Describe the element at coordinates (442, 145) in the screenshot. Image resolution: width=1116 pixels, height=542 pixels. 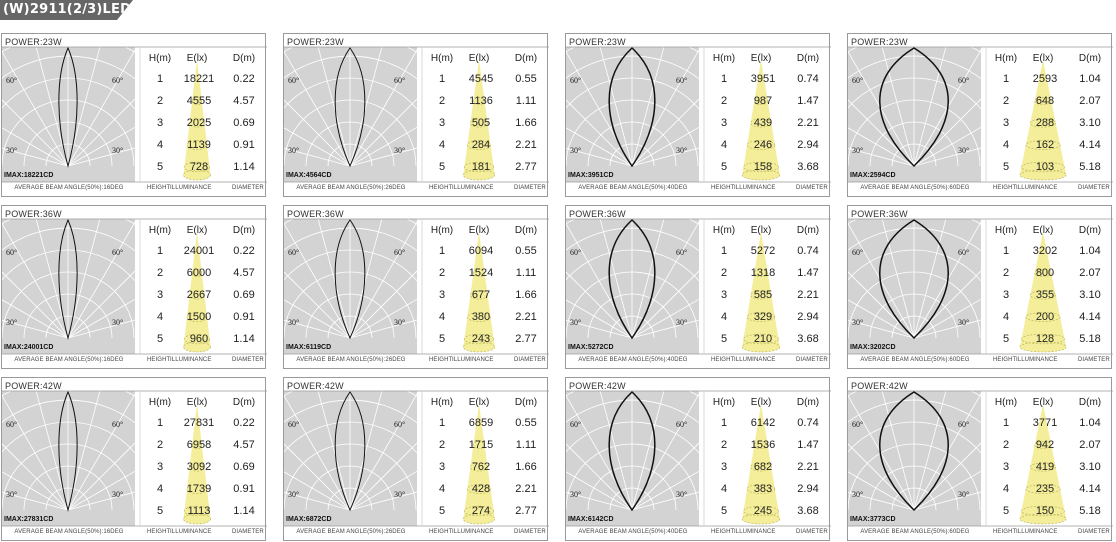
I see `height-value: 4` at that location.